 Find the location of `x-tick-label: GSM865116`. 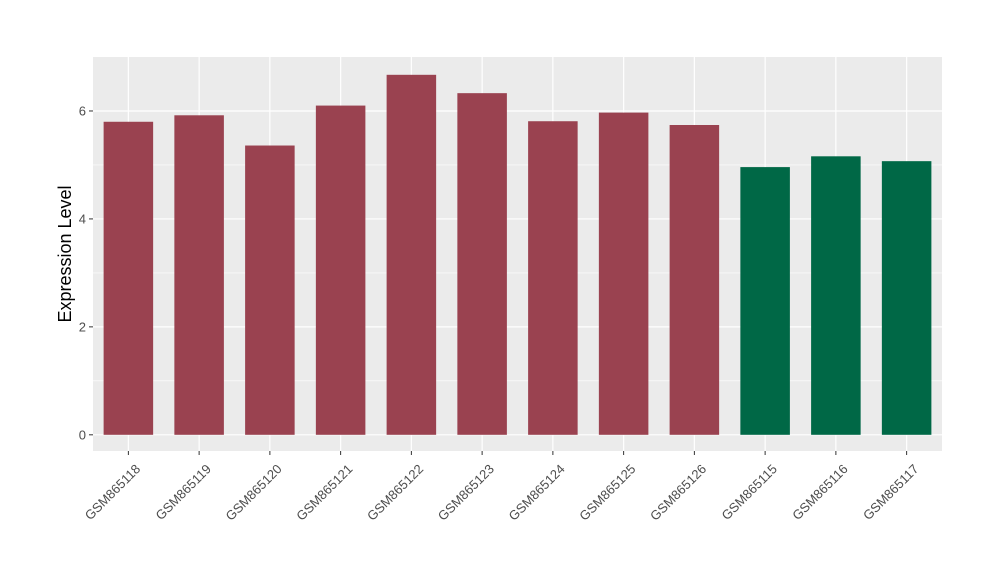

x-tick-label: GSM865116 is located at coordinates (820, 492).